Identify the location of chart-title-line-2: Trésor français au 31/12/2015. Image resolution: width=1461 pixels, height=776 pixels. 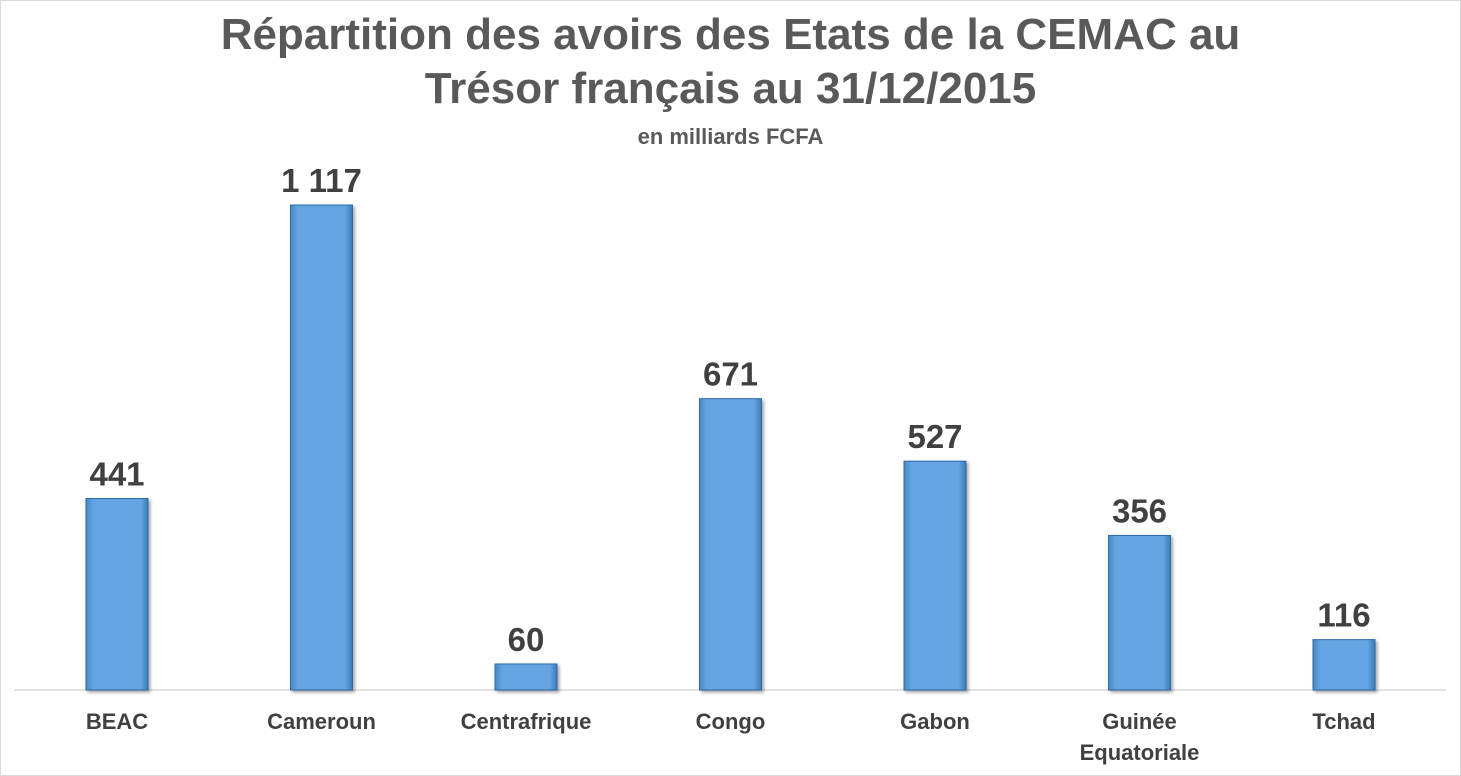
(730, 88).